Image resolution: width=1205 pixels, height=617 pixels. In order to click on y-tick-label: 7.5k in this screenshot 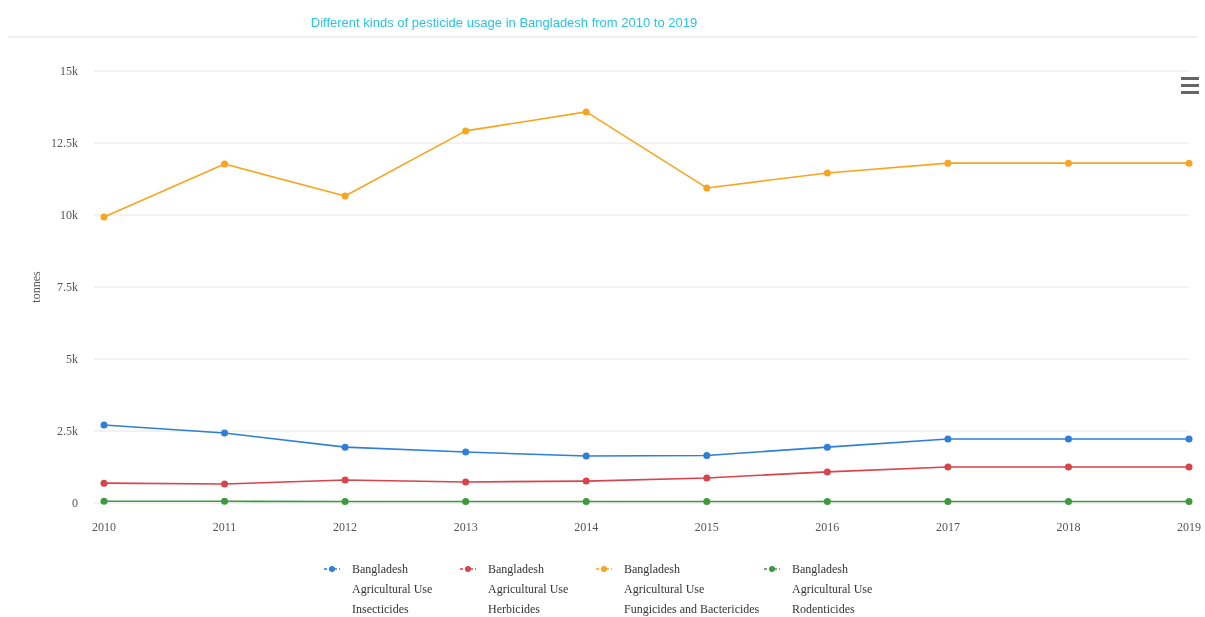, I will do `click(67, 287)`.